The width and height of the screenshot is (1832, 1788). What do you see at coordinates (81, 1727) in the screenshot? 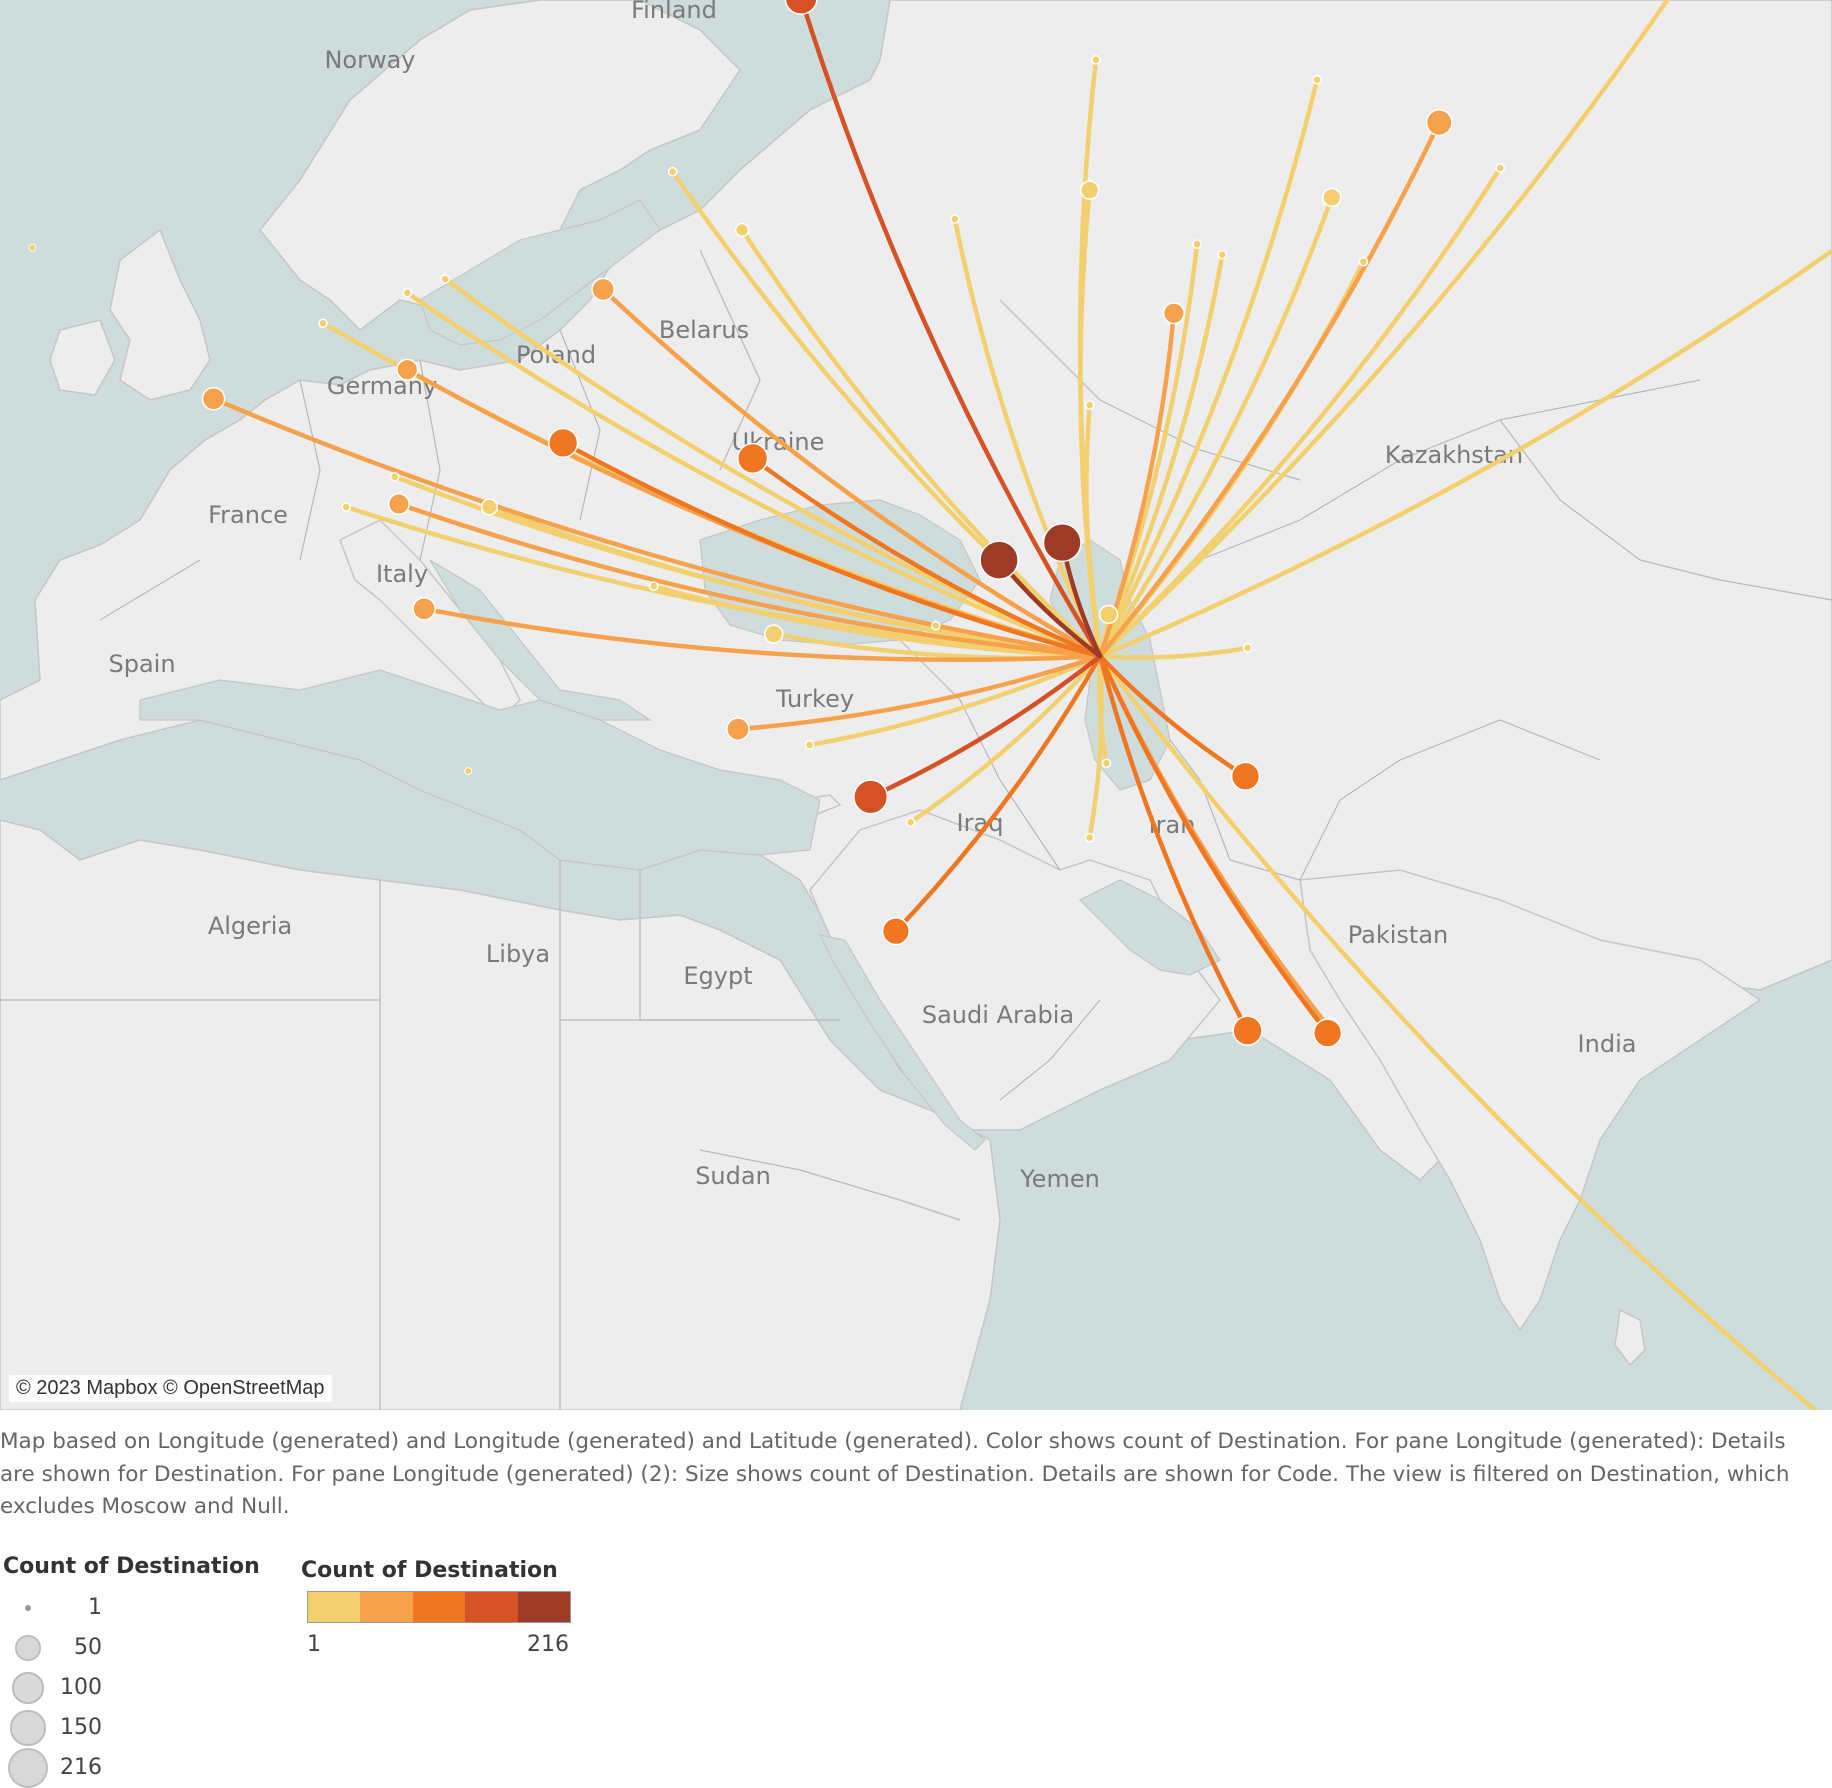
I see `size-legend-label: 150` at bounding box center [81, 1727].